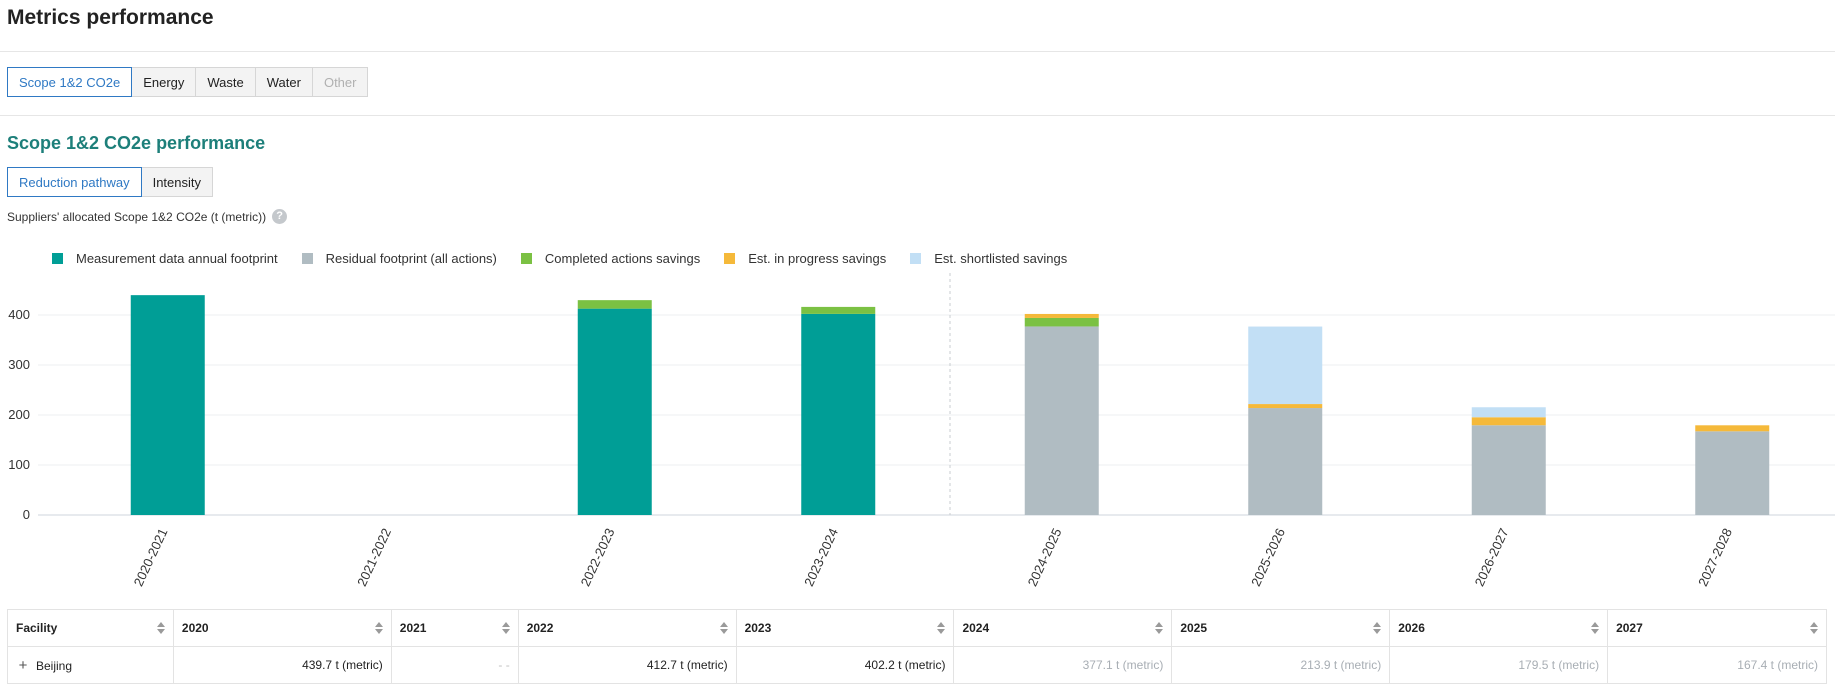 Image resolution: width=1835 pixels, height=694 pixels. Describe the element at coordinates (1063, 628) in the screenshot. I see `column-header-2024: 2024` at that location.